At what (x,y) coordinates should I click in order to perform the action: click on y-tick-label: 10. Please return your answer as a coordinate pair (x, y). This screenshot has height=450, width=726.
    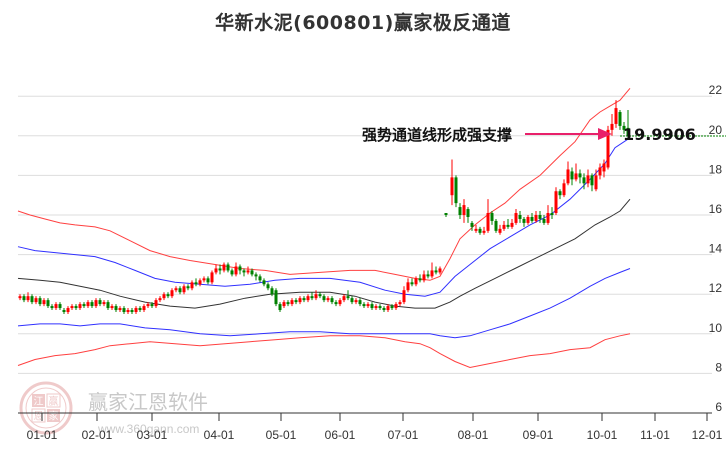
    Looking at the image, I should click on (716, 328).